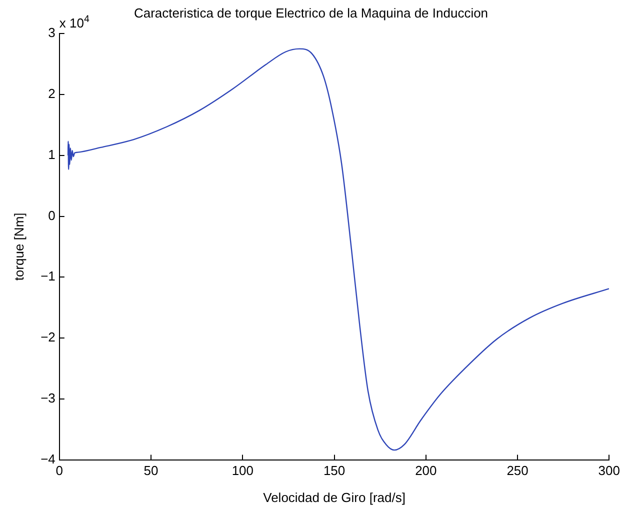 The height and width of the screenshot is (516, 629). Describe the element at coordinates (334, 497) in the screenshot. I see `x-axis-title: Velocidad de Giro [rad/s]` at that location.